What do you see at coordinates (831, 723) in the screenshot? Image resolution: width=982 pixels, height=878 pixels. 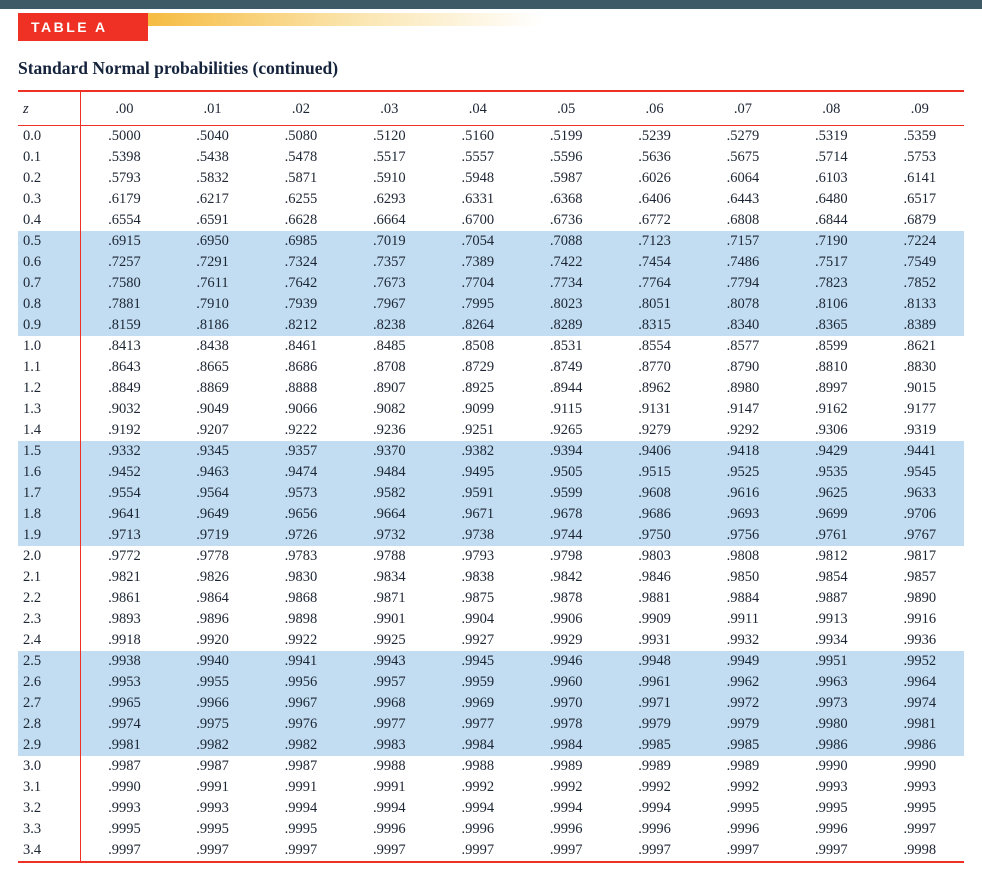 I see `probability-cell: .9980` at bounding box center [831, 723].